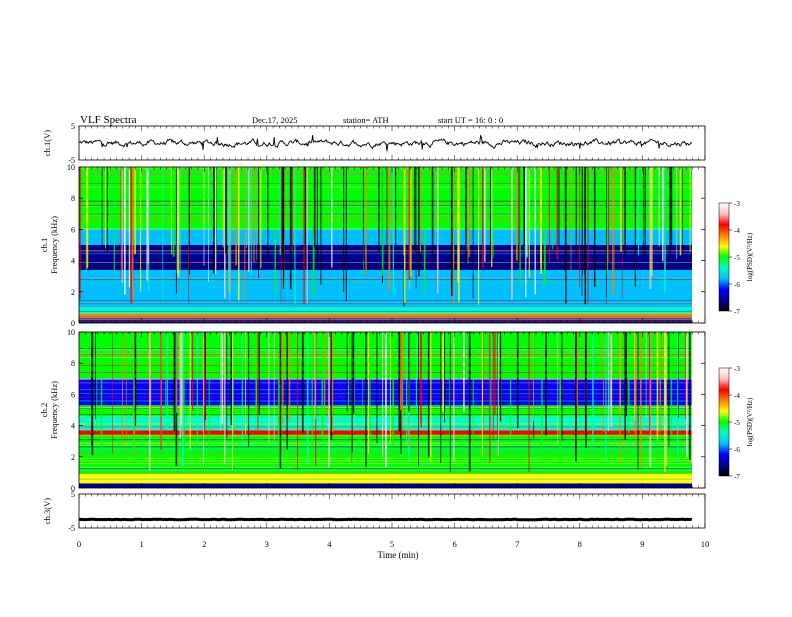 Image resolution: width=792 pixels, height=617 pixels. What do you see at coordinates (267, 544) in the screenshot?
I see `x-tick-label: 3` at bounding box center [267, 544].